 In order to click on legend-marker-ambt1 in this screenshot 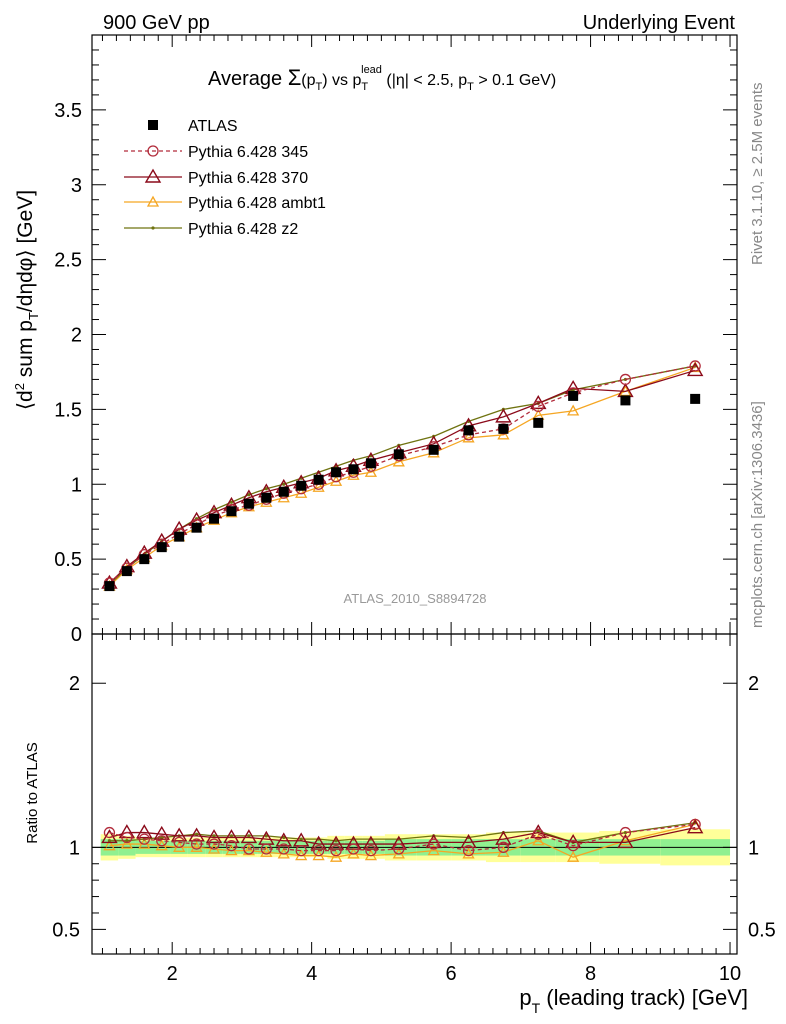, I will do `click(153, 201)`.